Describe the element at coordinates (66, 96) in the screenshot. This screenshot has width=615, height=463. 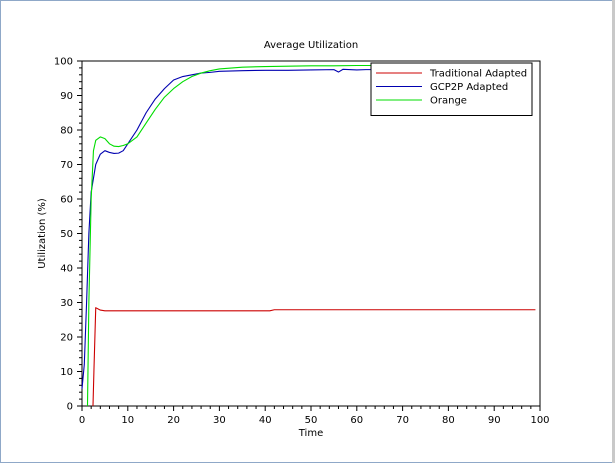
I see `y-tick-label: 90` at that location.